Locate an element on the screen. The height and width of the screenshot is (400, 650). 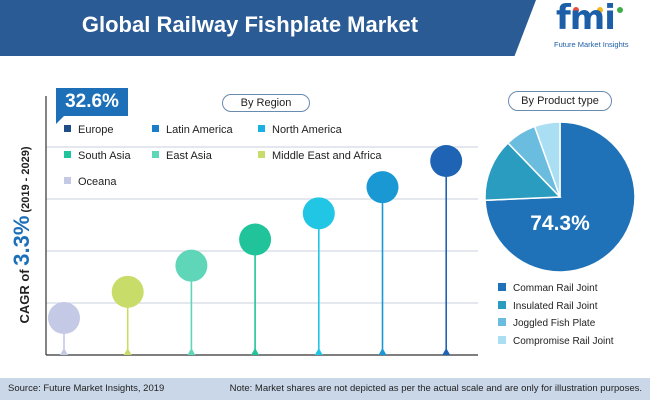
pie-chart is located at coordinates (560, 197).